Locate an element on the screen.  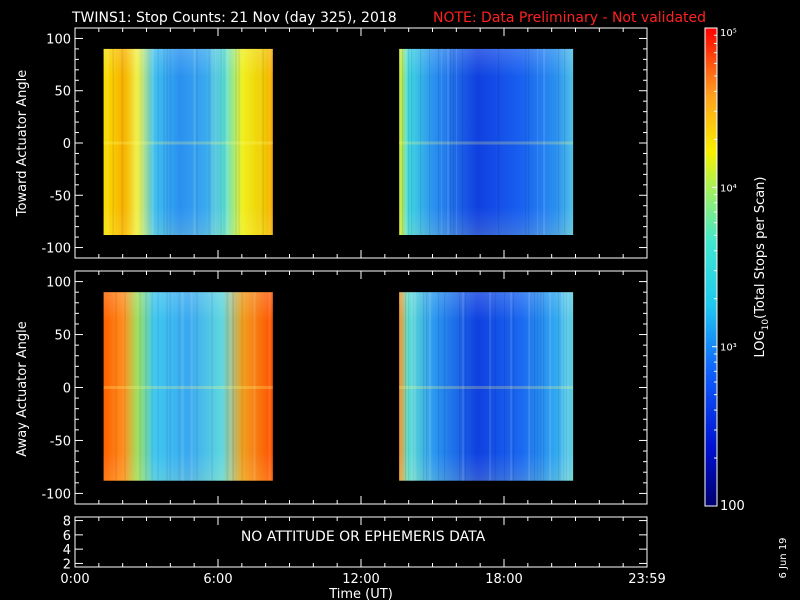
colorbar-tick-label: 100 is located at coordinates (732, 506).